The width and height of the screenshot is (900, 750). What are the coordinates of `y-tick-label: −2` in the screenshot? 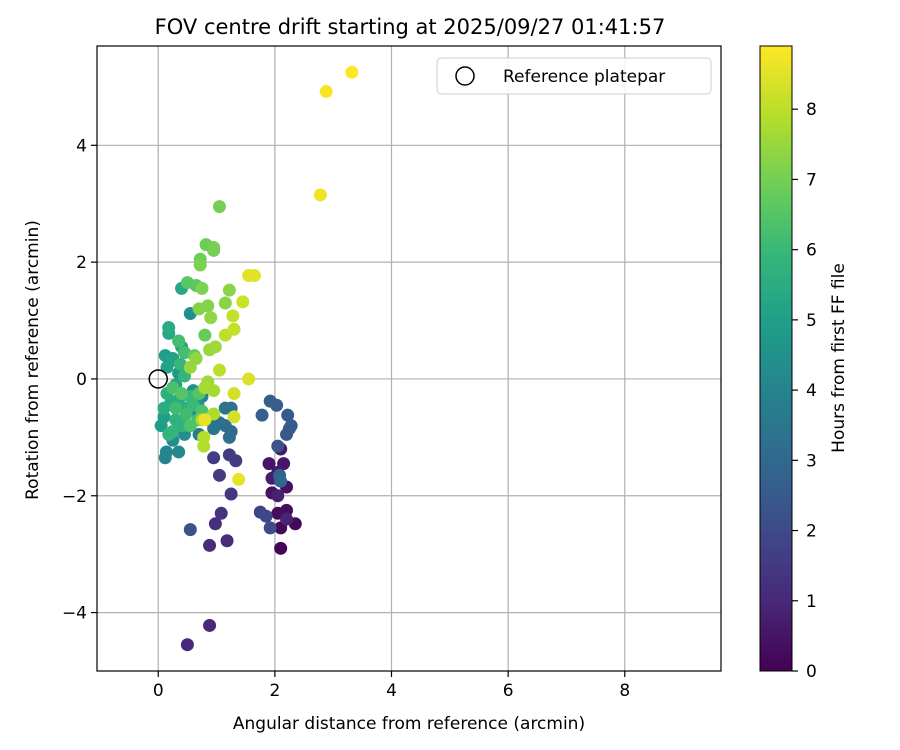 It's located at (74, 497).